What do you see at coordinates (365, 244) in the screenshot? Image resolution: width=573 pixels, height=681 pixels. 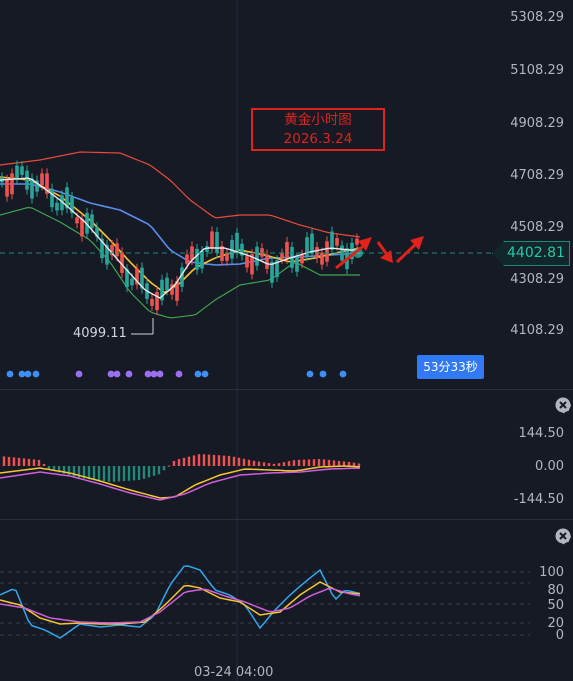 I see `arrow-up-1-head` at bounding box center [365, 244].